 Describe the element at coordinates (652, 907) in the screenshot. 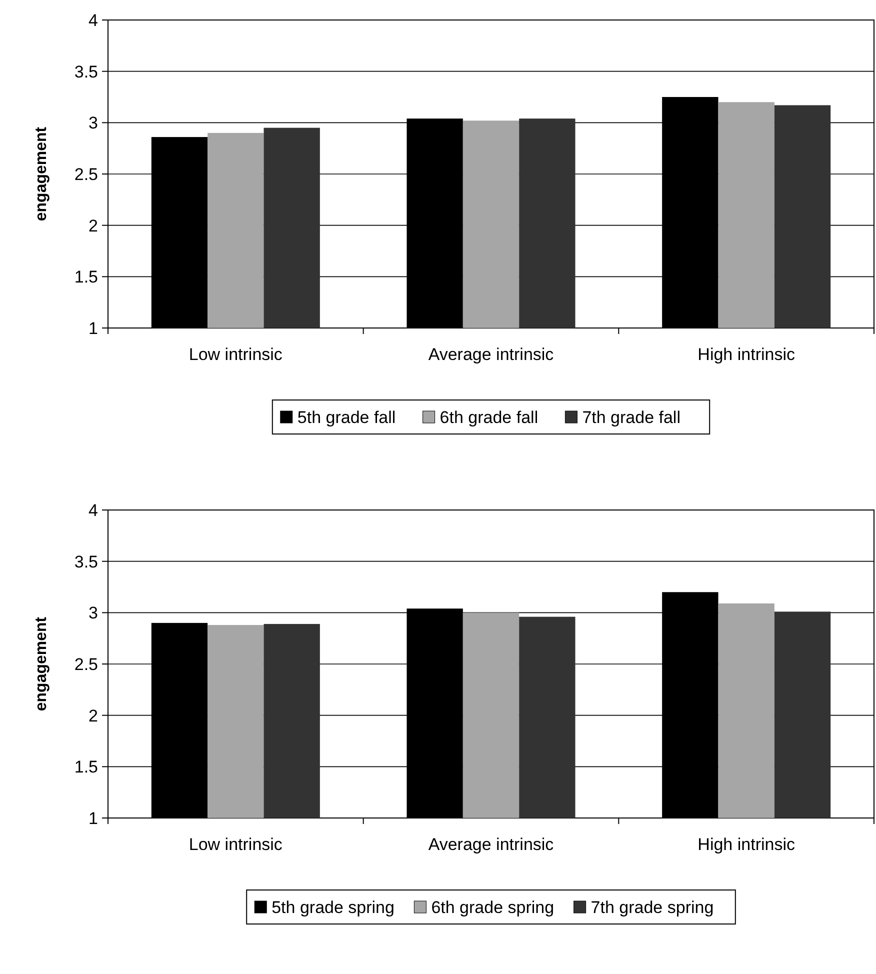

I see `legend-label: 7th grade spring` at that location.